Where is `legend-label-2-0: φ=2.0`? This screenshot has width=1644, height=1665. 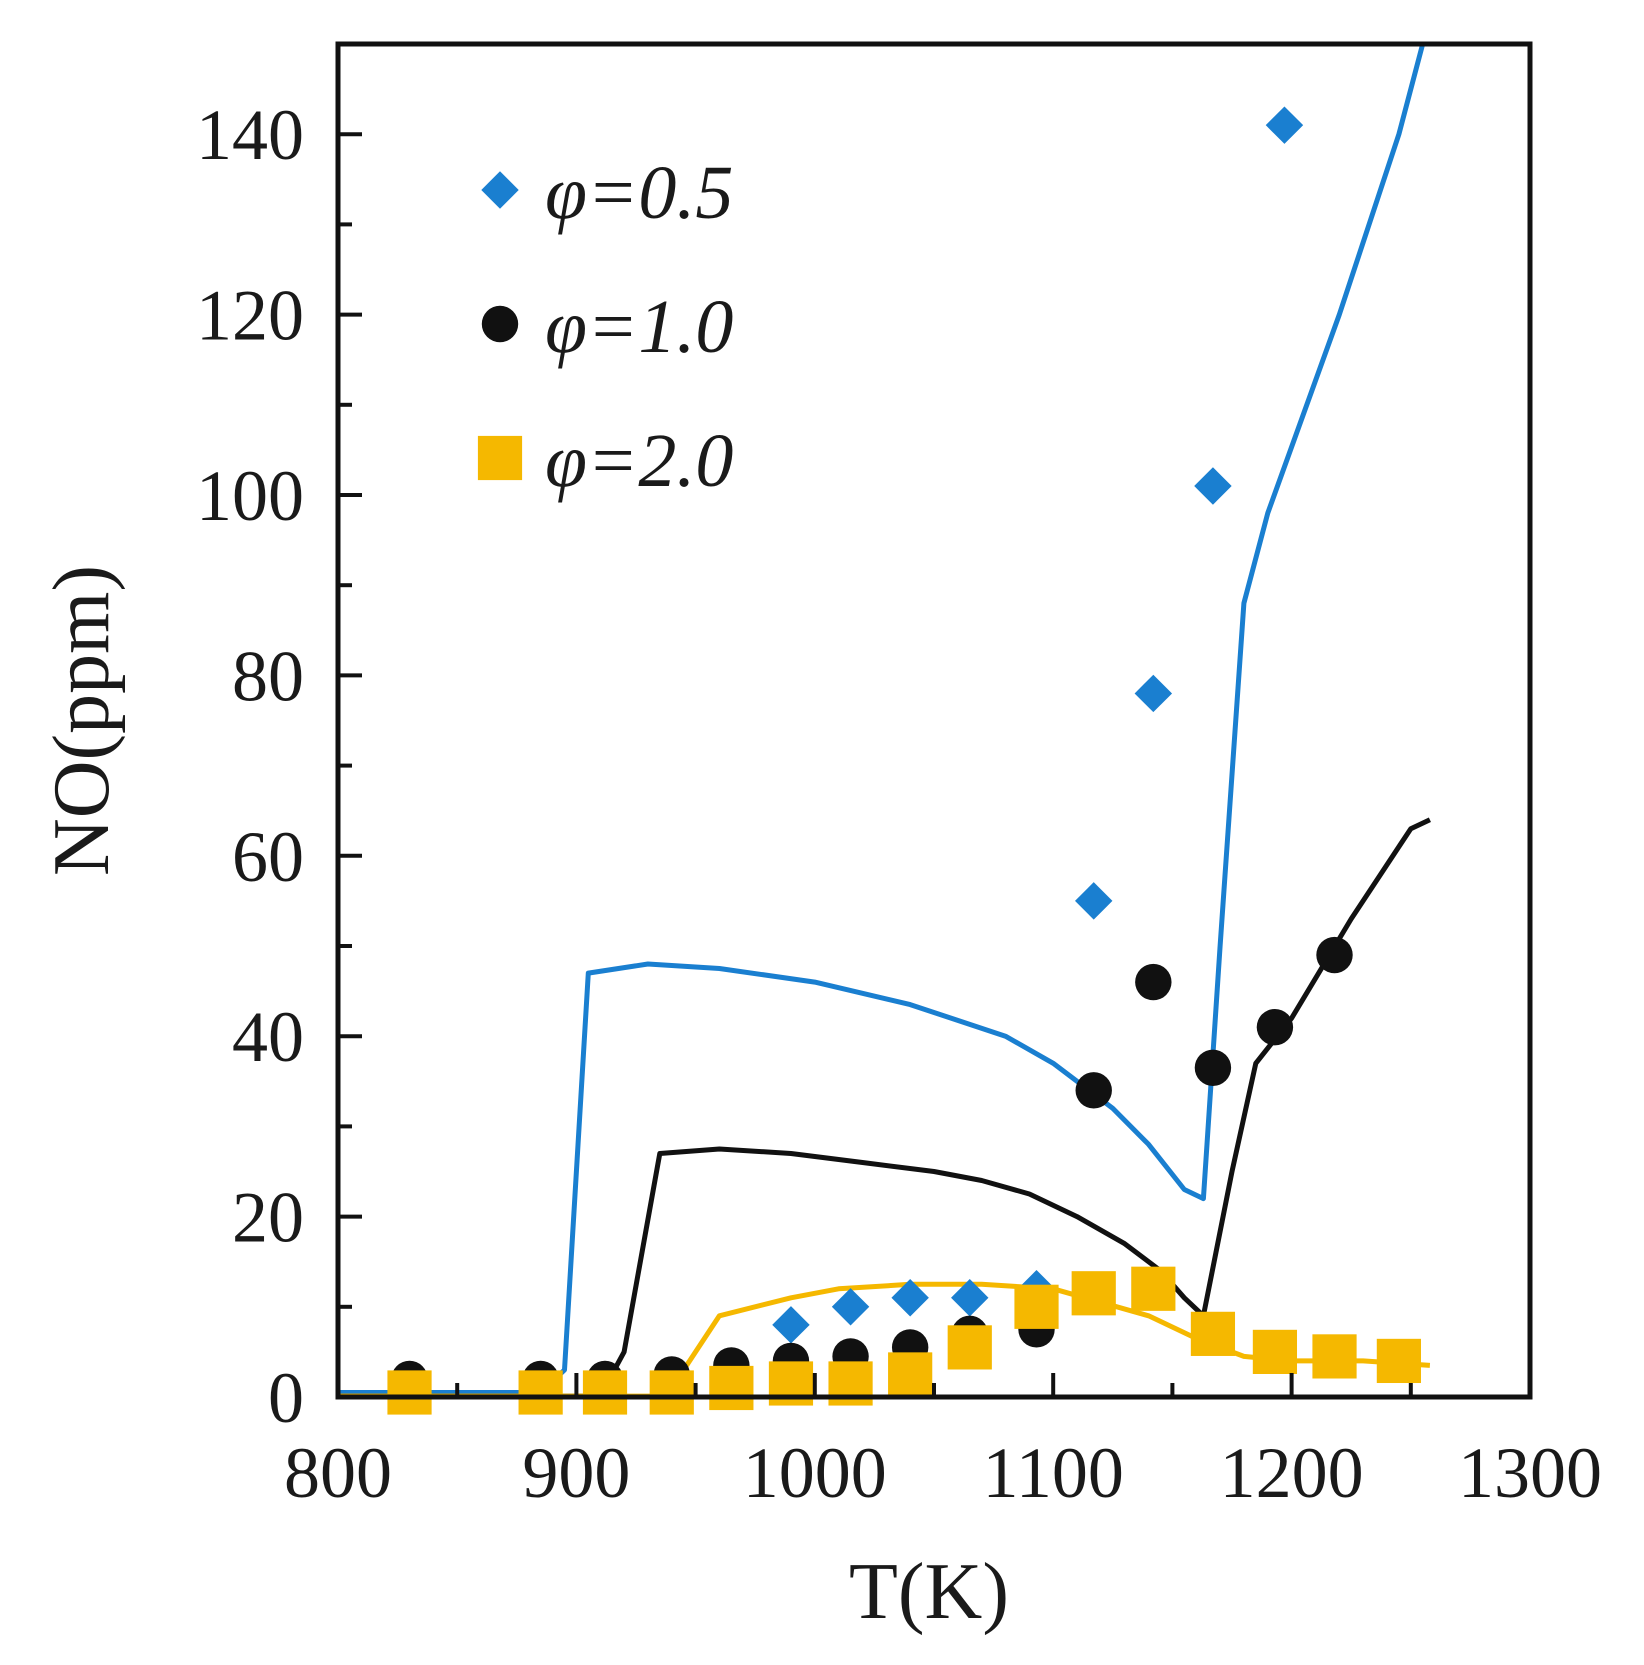
legend-label-2-0: φ=2.0 is located at coordinates (639, 461).